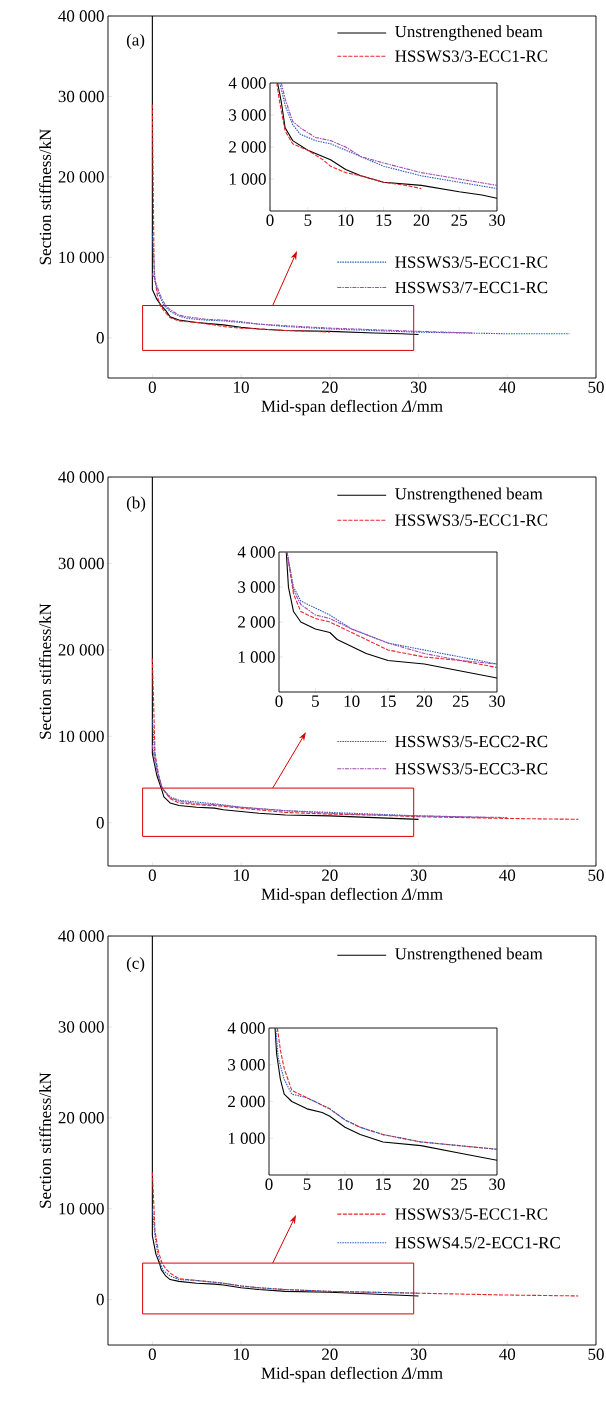  What do you see at coordinates (471, 287) in the screenshot?
I see `legend-label: HSSWS3/7-ECC1-RC` at bounding box center [471, 287].